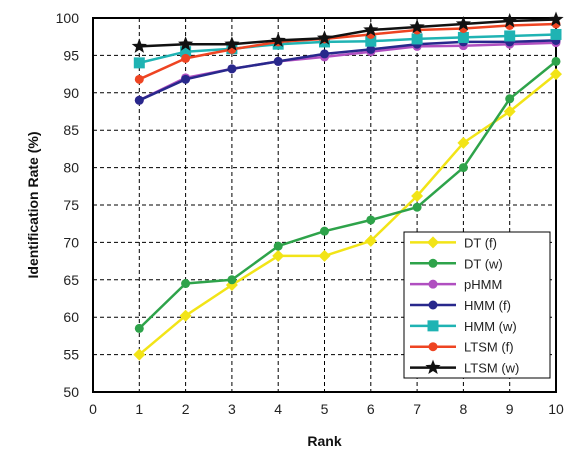 This screenshot has height=452, width=566. Describe the element at coordinates (71, 280) in the screenshot. I see `y-tick-label: 65` at that location.